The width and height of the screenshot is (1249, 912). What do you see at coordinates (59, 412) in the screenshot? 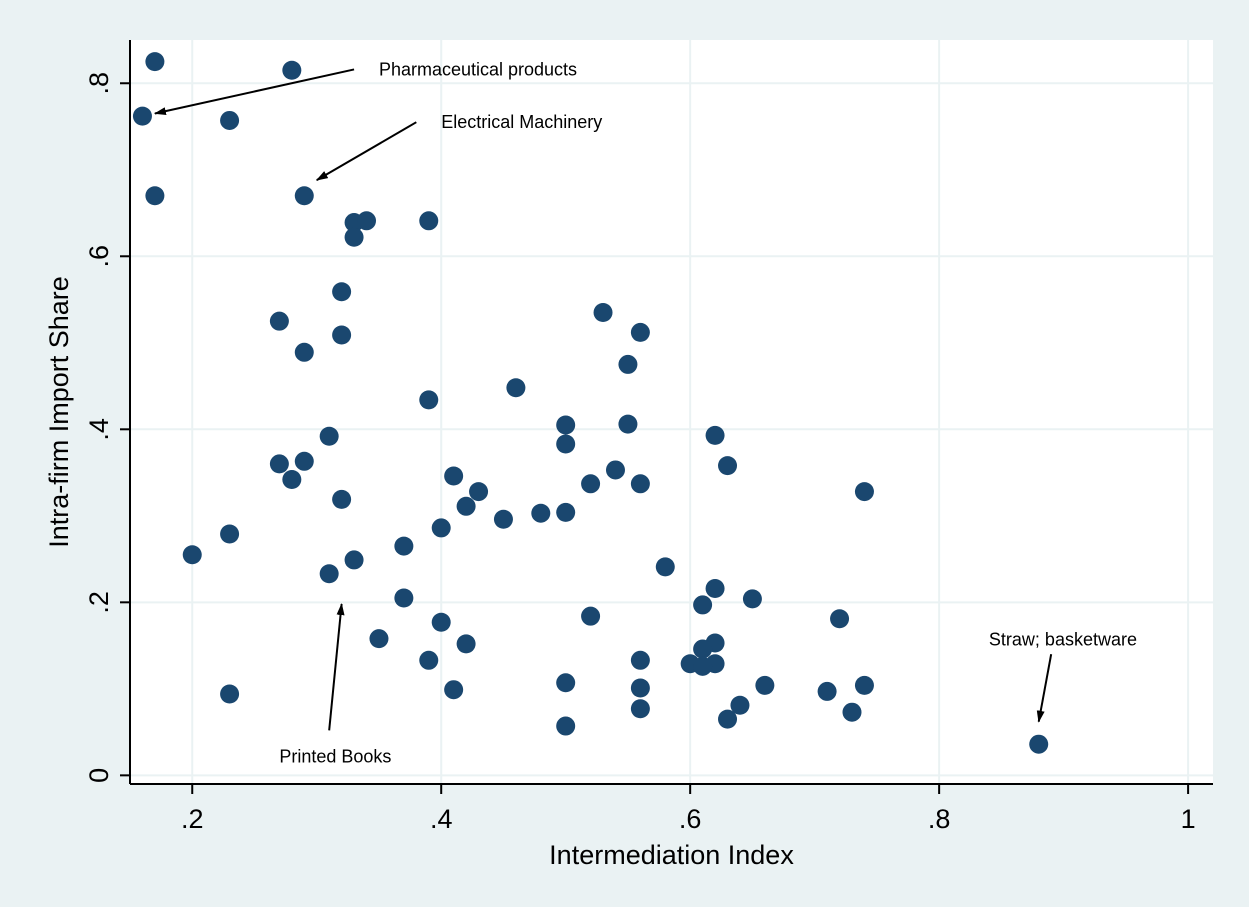
I see `y-axis-label: Intra-firm Import Share` at bounding box center [59, 412].